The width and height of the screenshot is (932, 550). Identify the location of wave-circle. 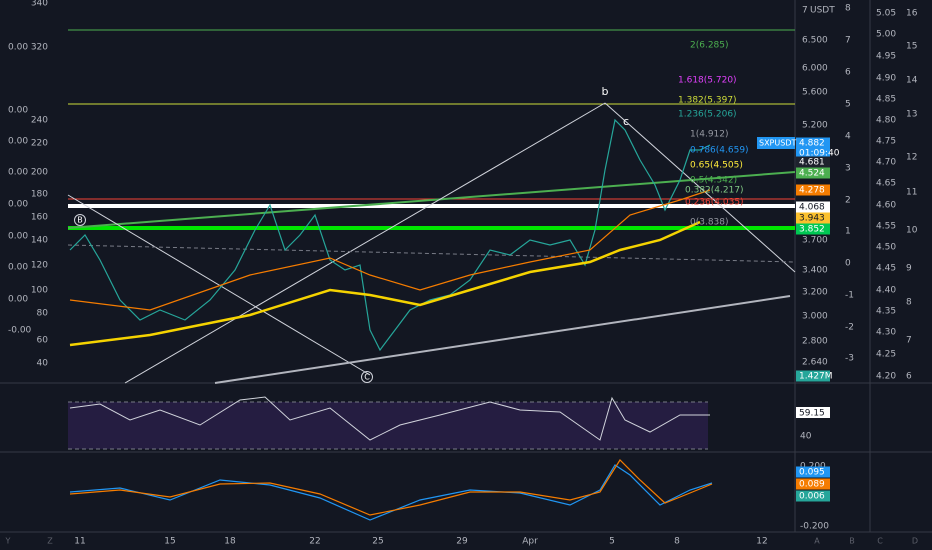
(367, 377).